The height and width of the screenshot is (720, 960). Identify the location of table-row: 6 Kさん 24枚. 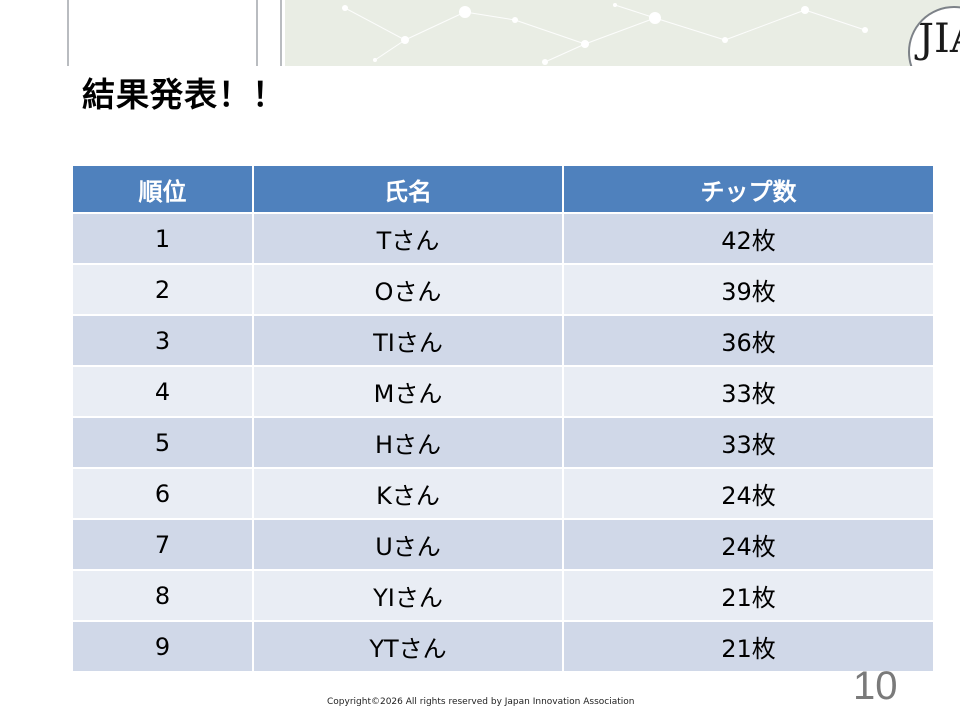
(503, 494).